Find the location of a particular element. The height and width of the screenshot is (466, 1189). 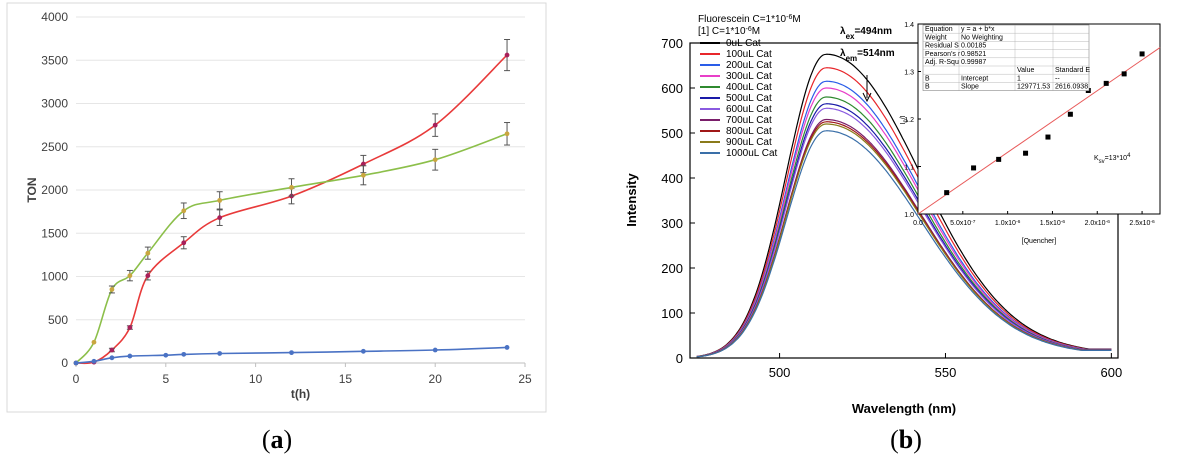

y-axis-title: Intensity is located at coordinates (631, 200).